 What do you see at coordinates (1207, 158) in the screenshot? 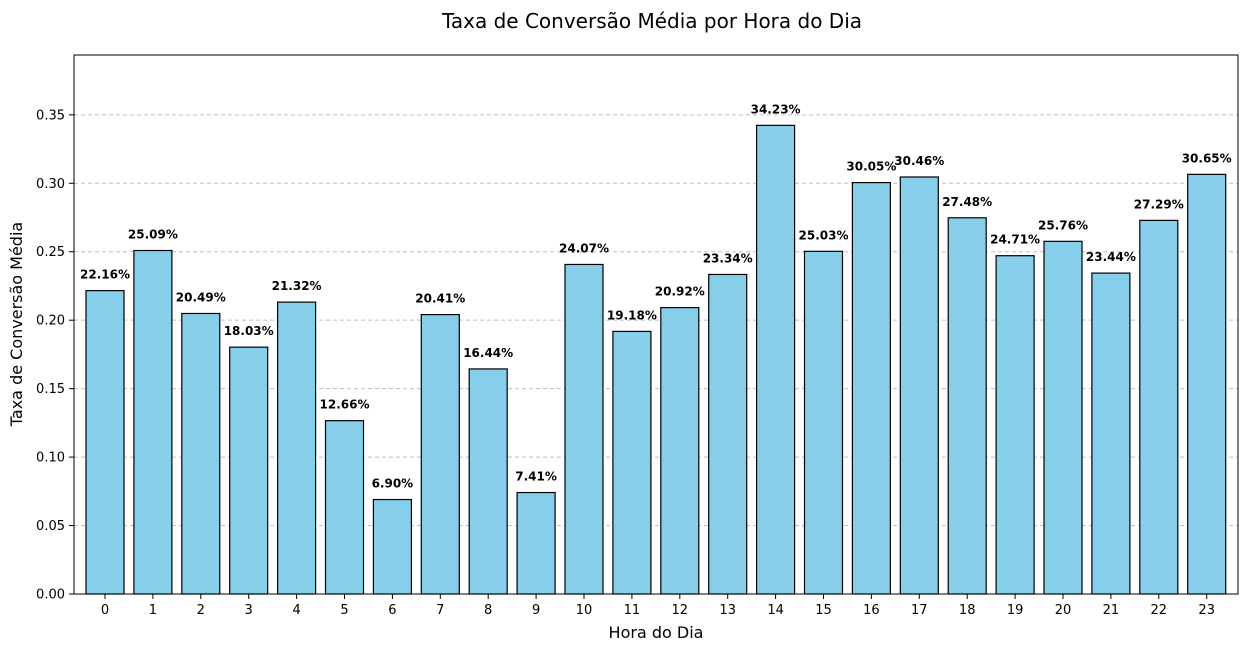
I see `data-label-hour-23: 30.65%` at bounding box center [1207, 158].